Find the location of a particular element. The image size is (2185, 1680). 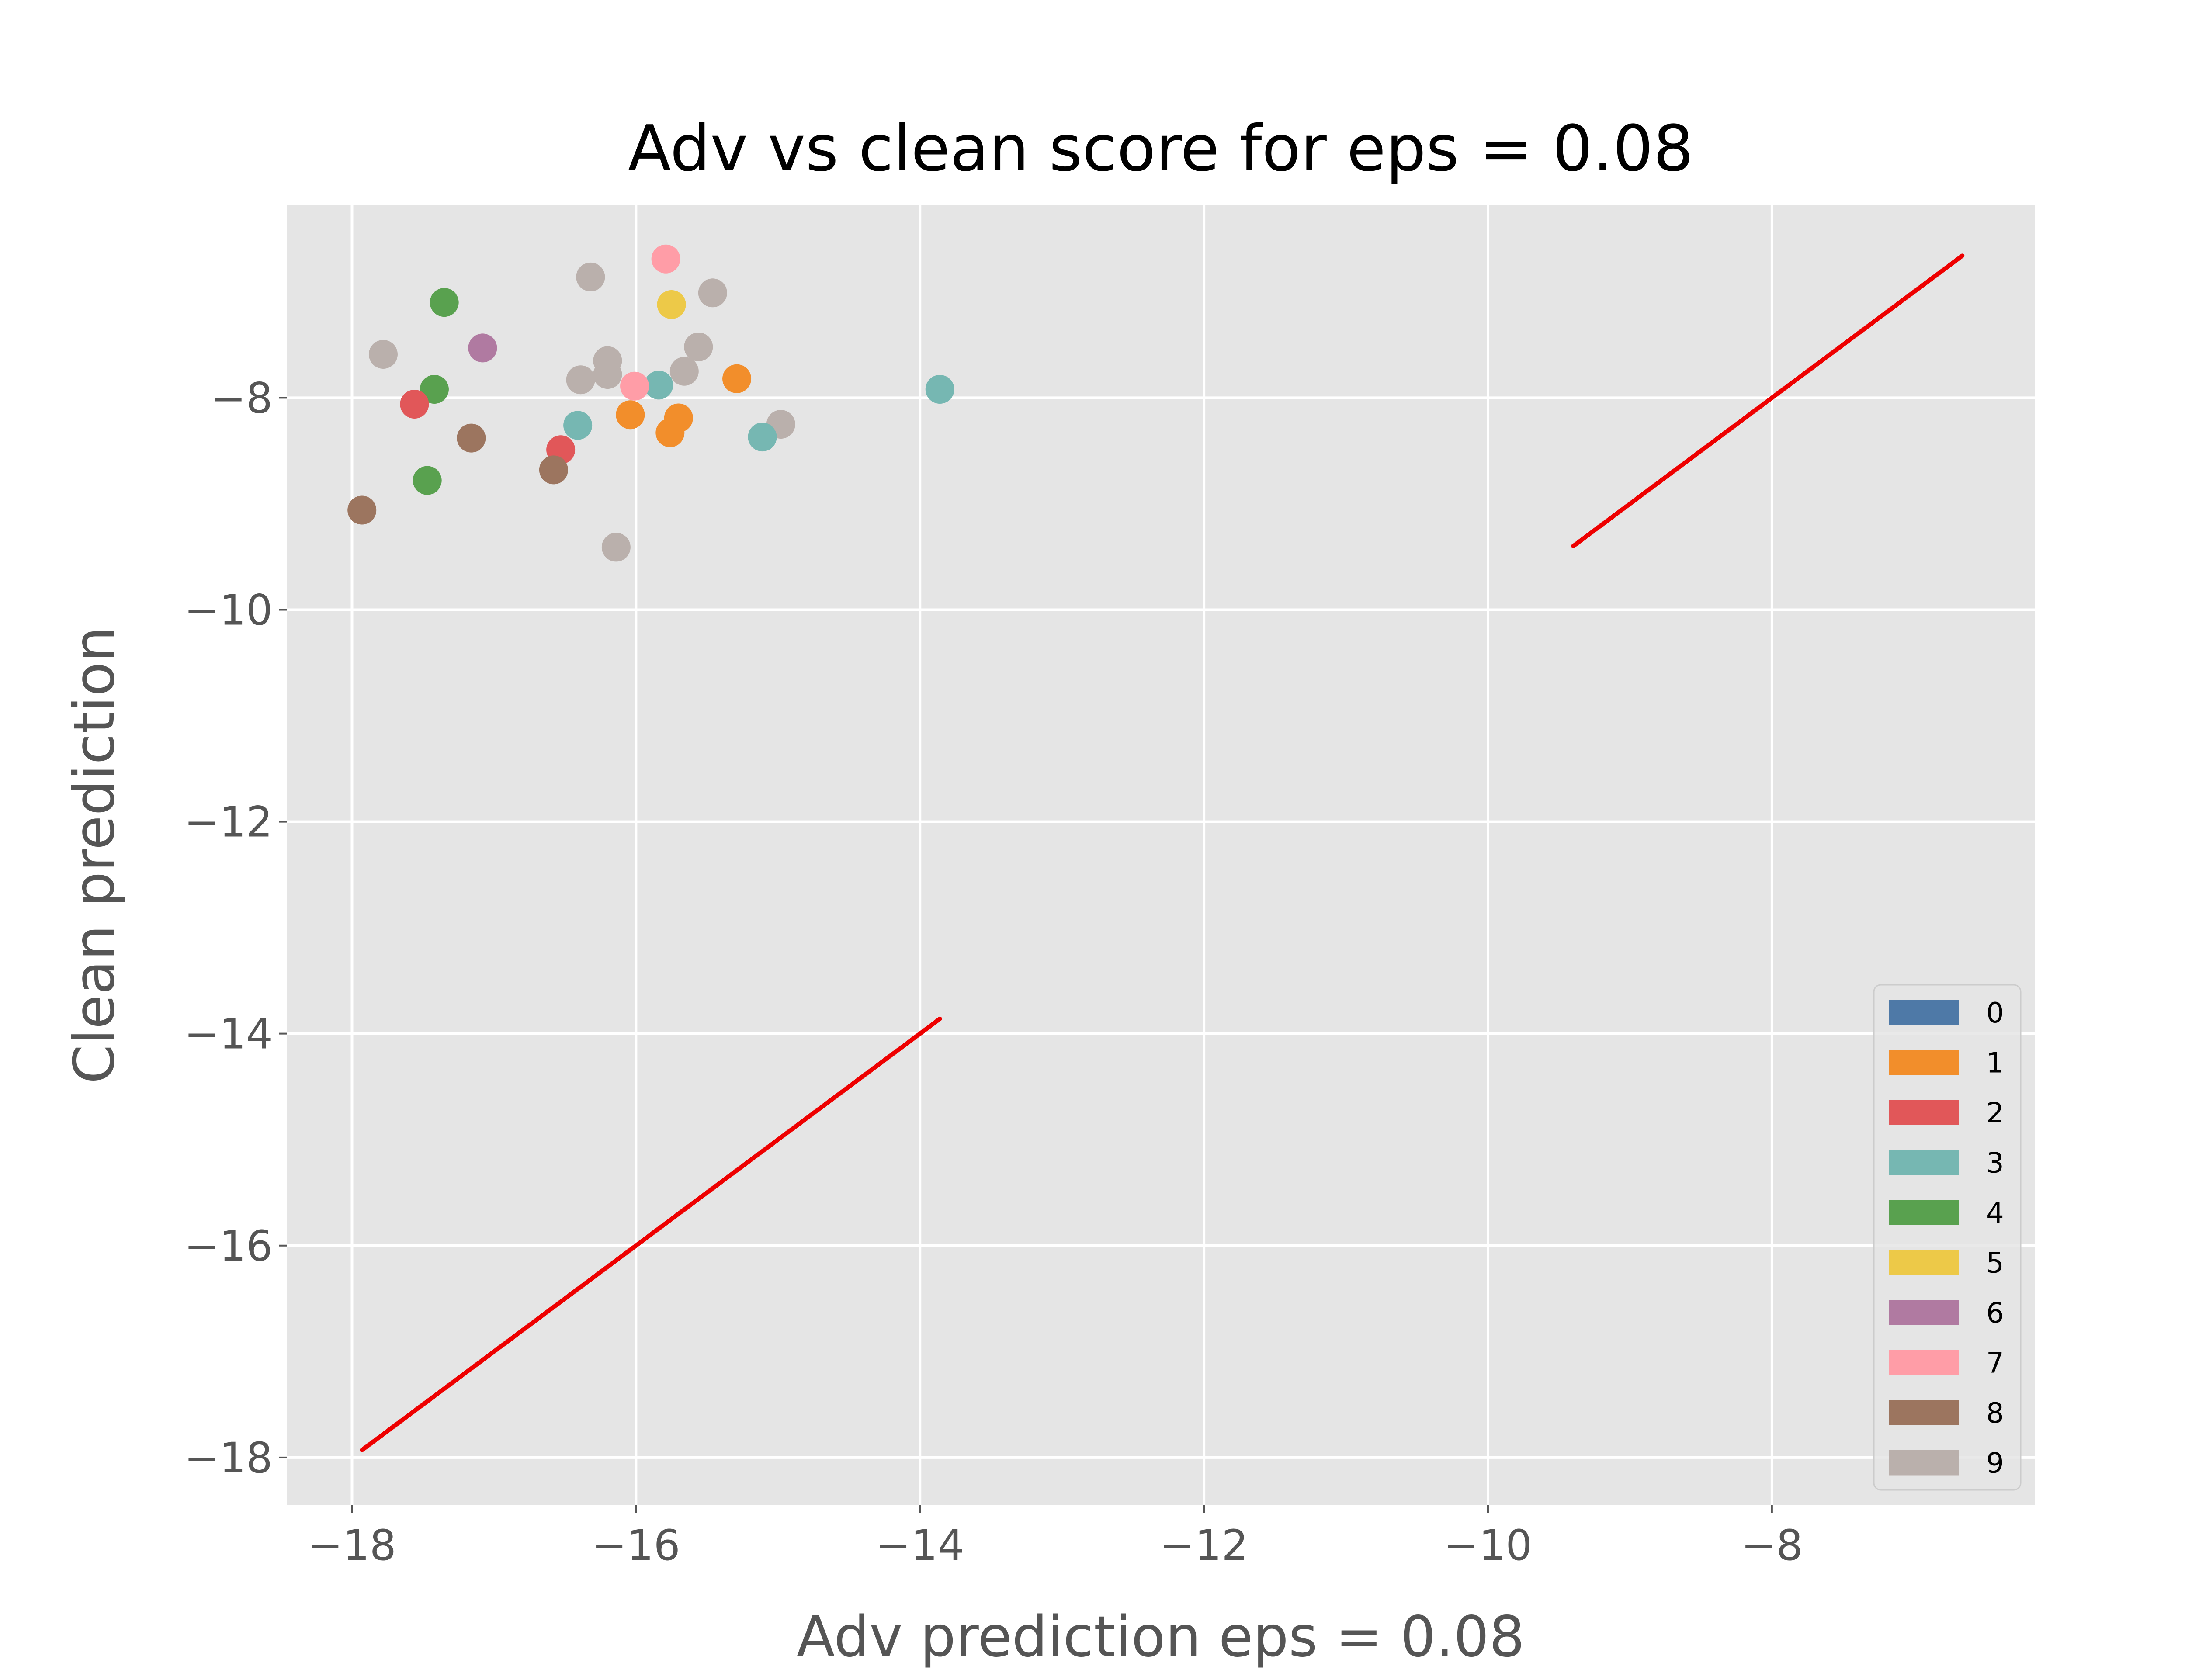

y-axis-ticks: −18 −16 −14 −12 −10 −8 is located at coordinates (236, 929).